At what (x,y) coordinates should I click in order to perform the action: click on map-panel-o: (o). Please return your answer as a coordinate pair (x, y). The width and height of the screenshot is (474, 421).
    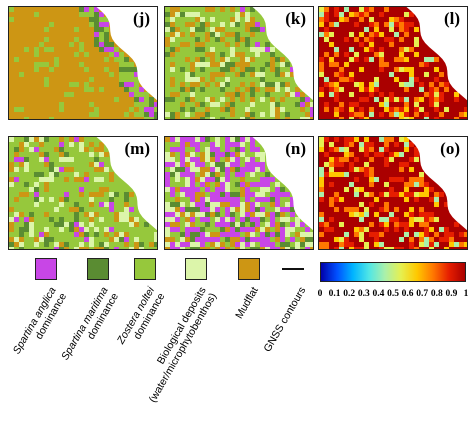
    Looking at the image, I should click on (393, 193).